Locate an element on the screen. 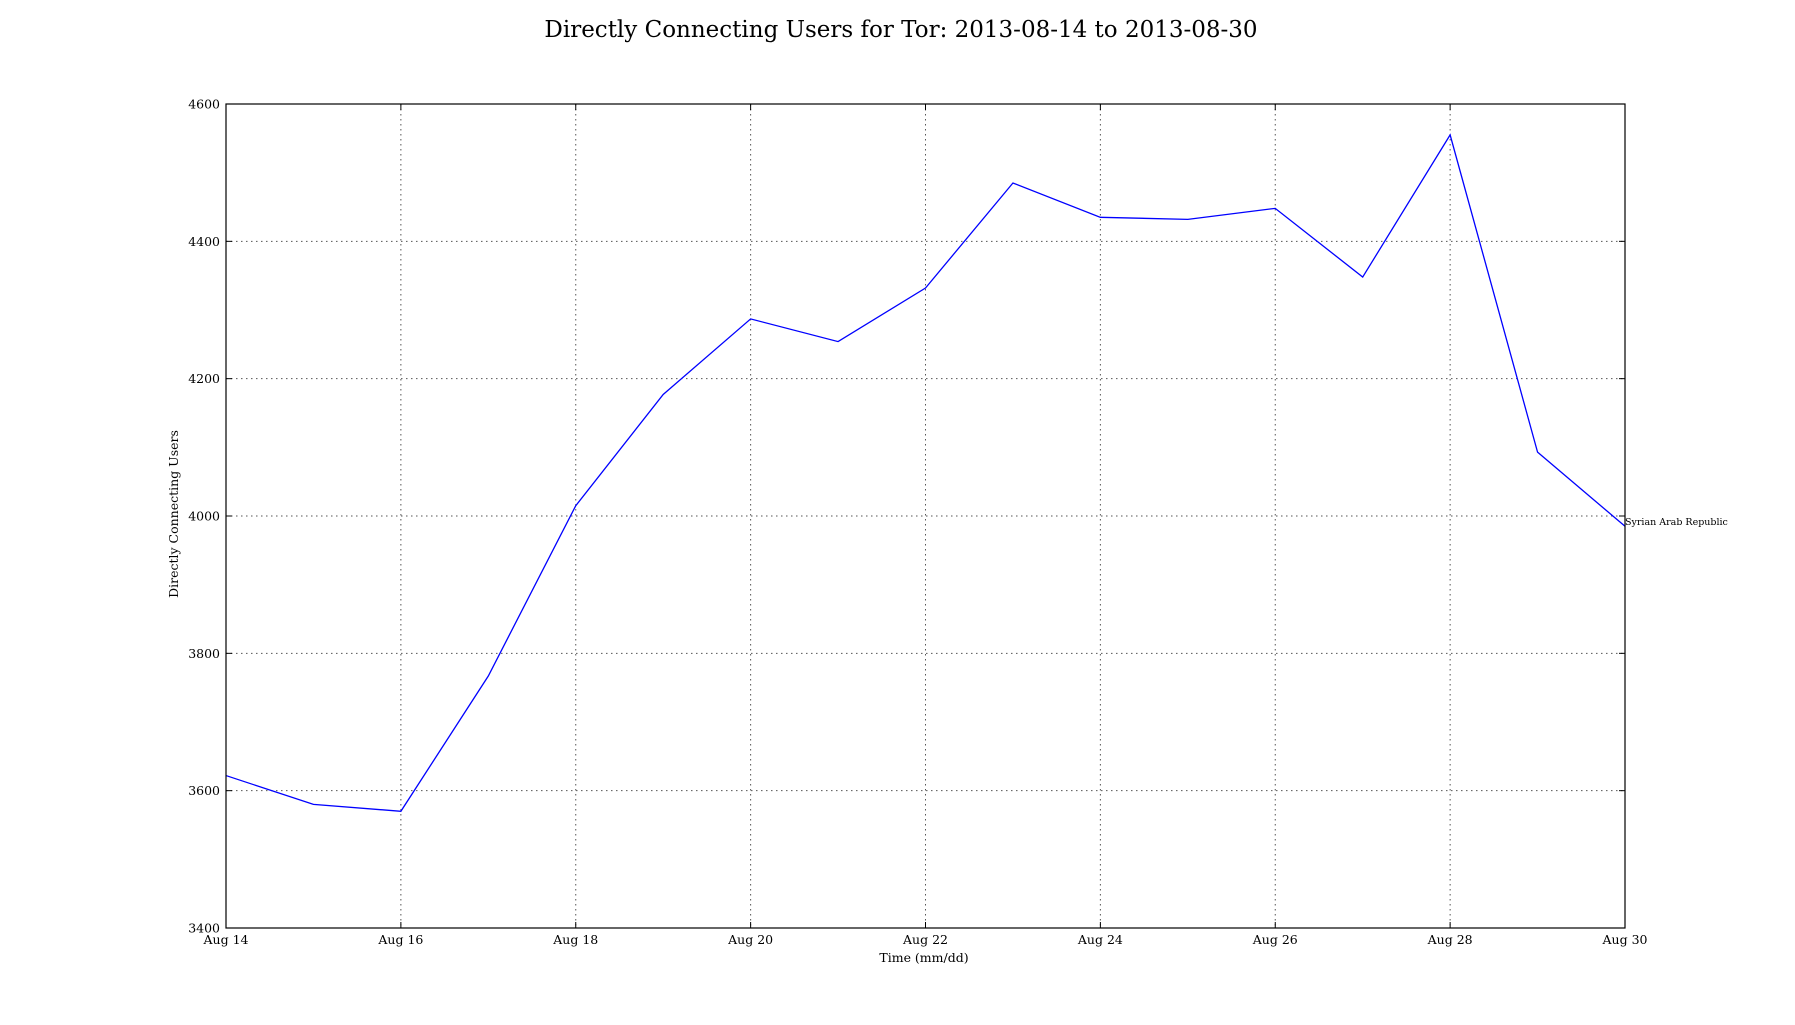 This screenshot has height=1025, width=1795. series-annotations: Syrian Arab Republic is located at coordinates (1676, 522).